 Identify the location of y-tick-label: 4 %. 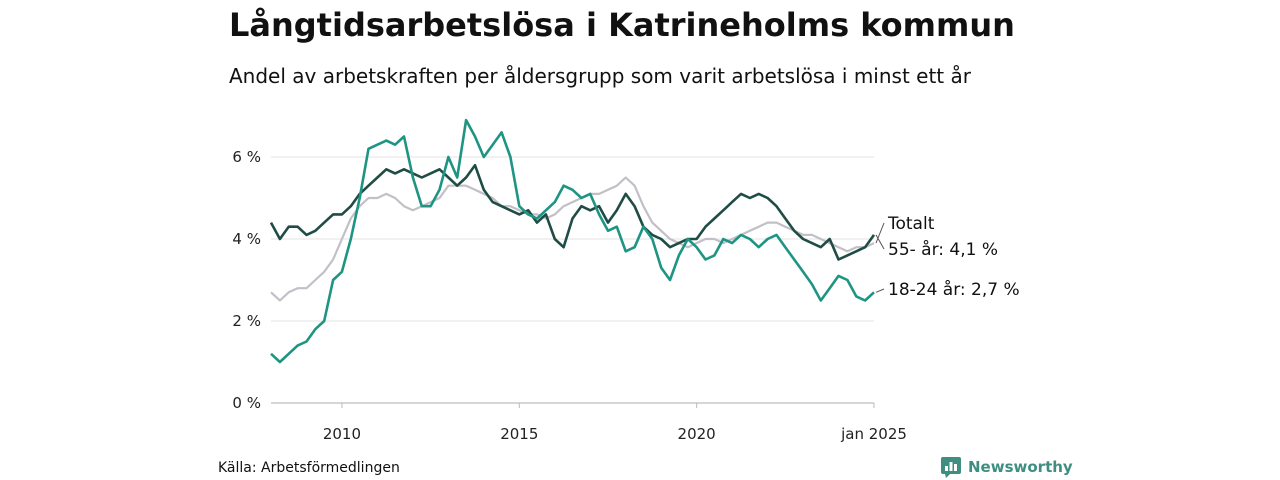
(246, 239).